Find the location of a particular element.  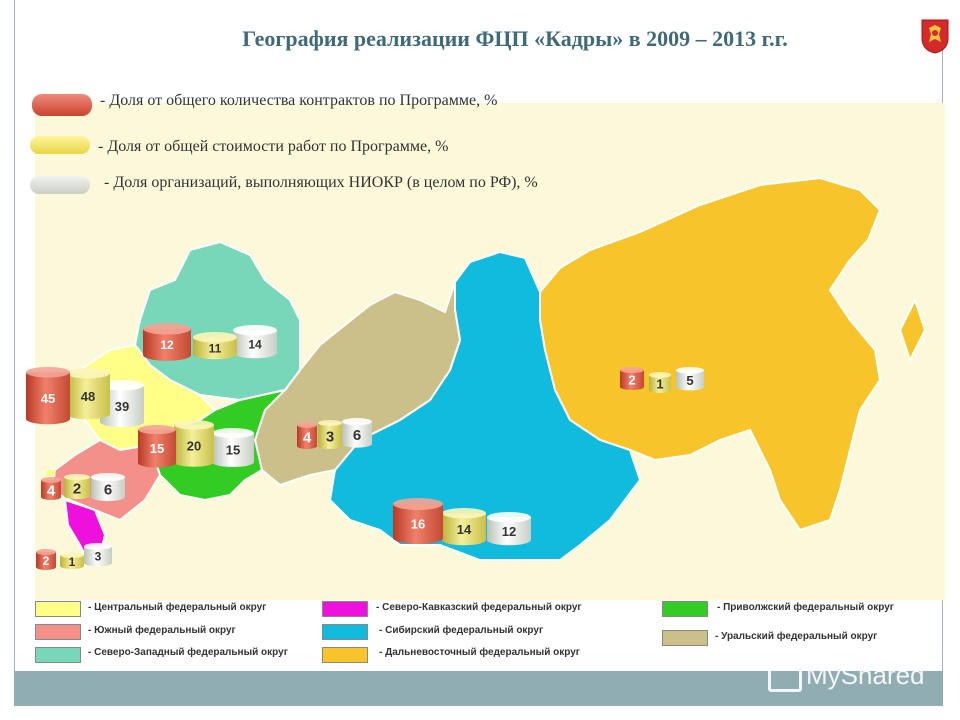

cylinder-value: 45 is located at coordinates (48, 398).